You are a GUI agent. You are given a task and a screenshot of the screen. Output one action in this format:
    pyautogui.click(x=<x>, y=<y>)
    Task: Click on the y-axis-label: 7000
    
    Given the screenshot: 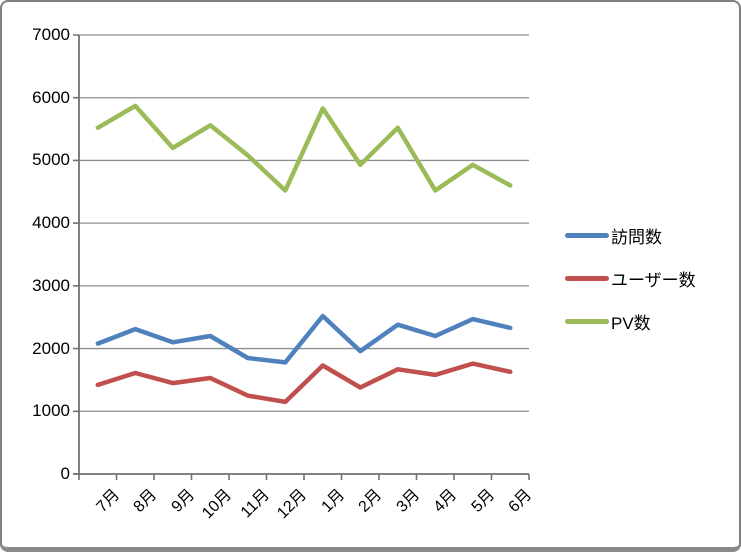 What is the action you would take?
    pyautogui.click(x=51, y=34)
    